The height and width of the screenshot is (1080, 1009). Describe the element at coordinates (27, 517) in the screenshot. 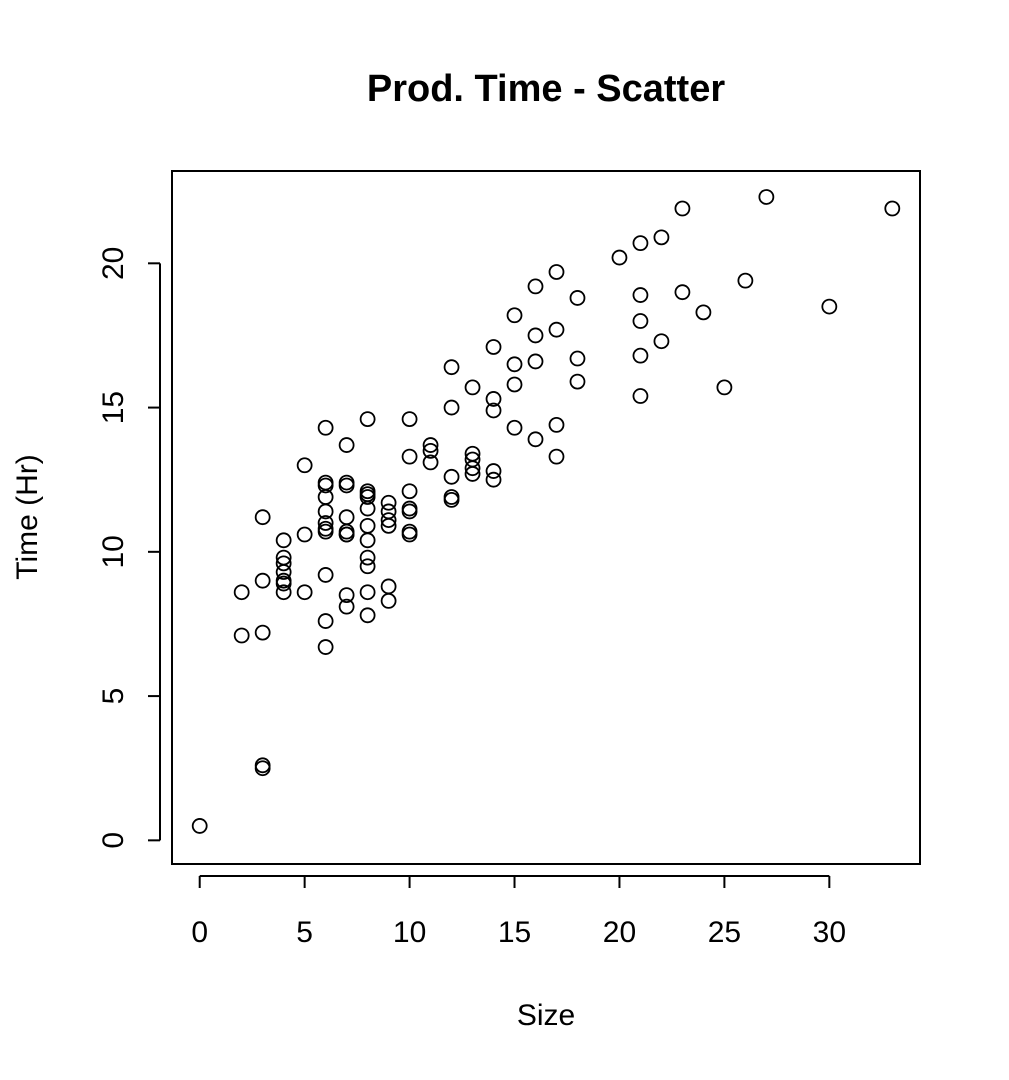

I see `y-axis-label: Time (Hr)` at that location.